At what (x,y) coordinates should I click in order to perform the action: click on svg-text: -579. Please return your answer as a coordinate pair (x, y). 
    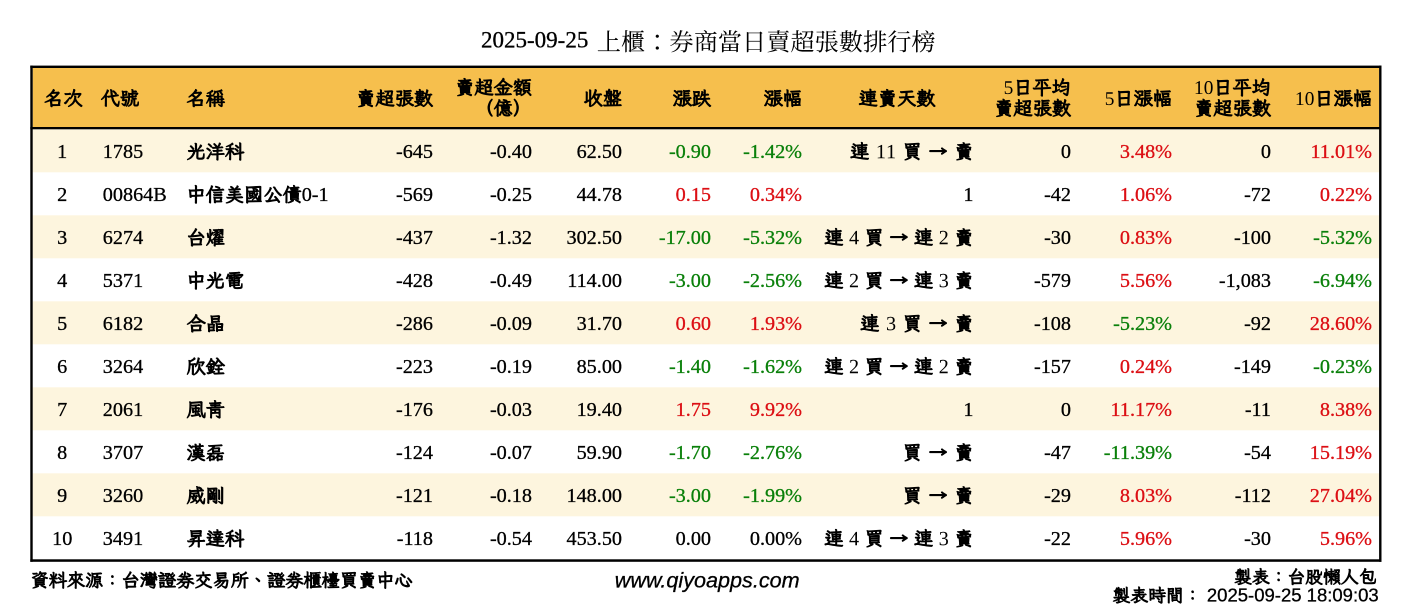
    Looking at the image, I should click on (1052, 281).